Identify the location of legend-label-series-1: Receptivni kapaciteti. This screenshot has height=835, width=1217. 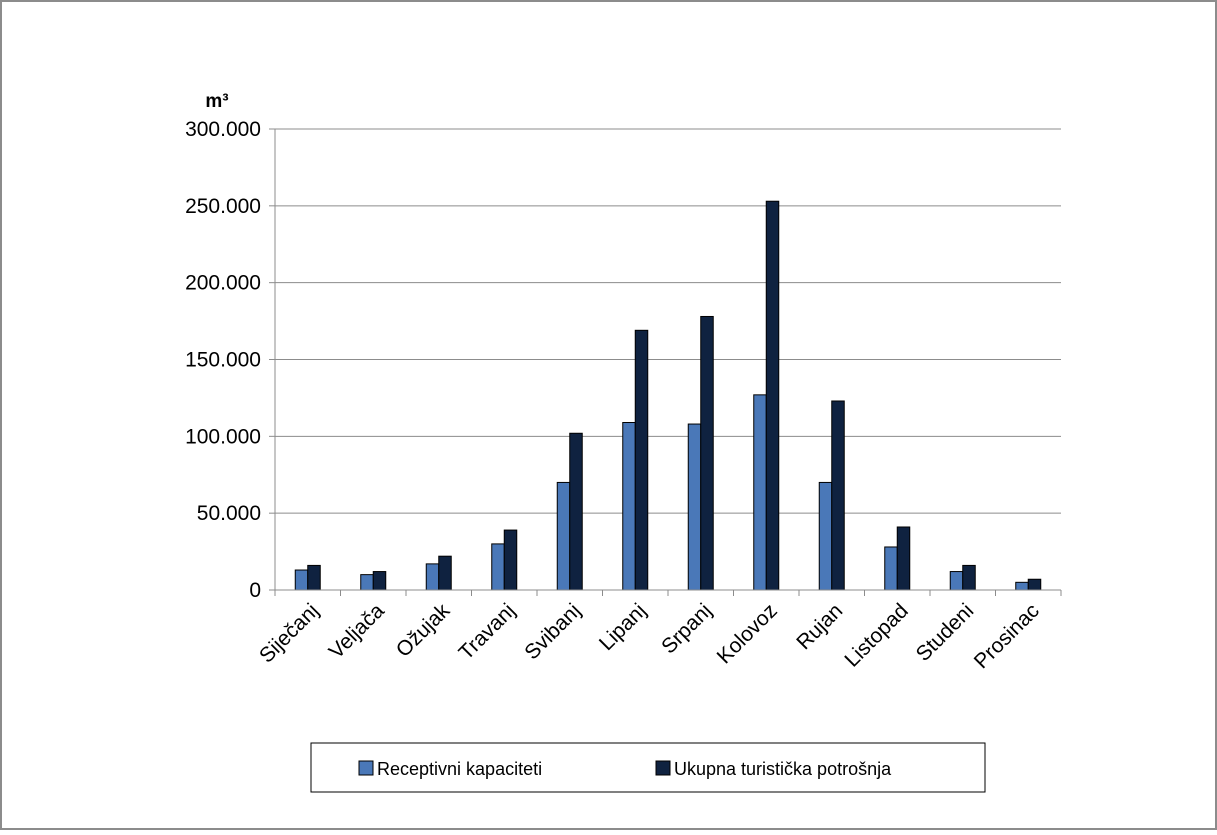
(459, 769).